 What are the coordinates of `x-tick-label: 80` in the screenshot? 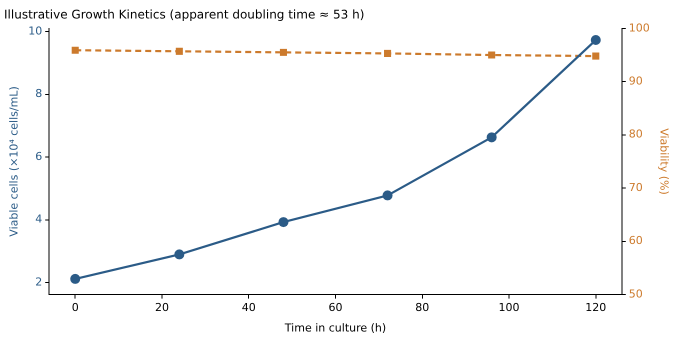 It's located at (422, 307).